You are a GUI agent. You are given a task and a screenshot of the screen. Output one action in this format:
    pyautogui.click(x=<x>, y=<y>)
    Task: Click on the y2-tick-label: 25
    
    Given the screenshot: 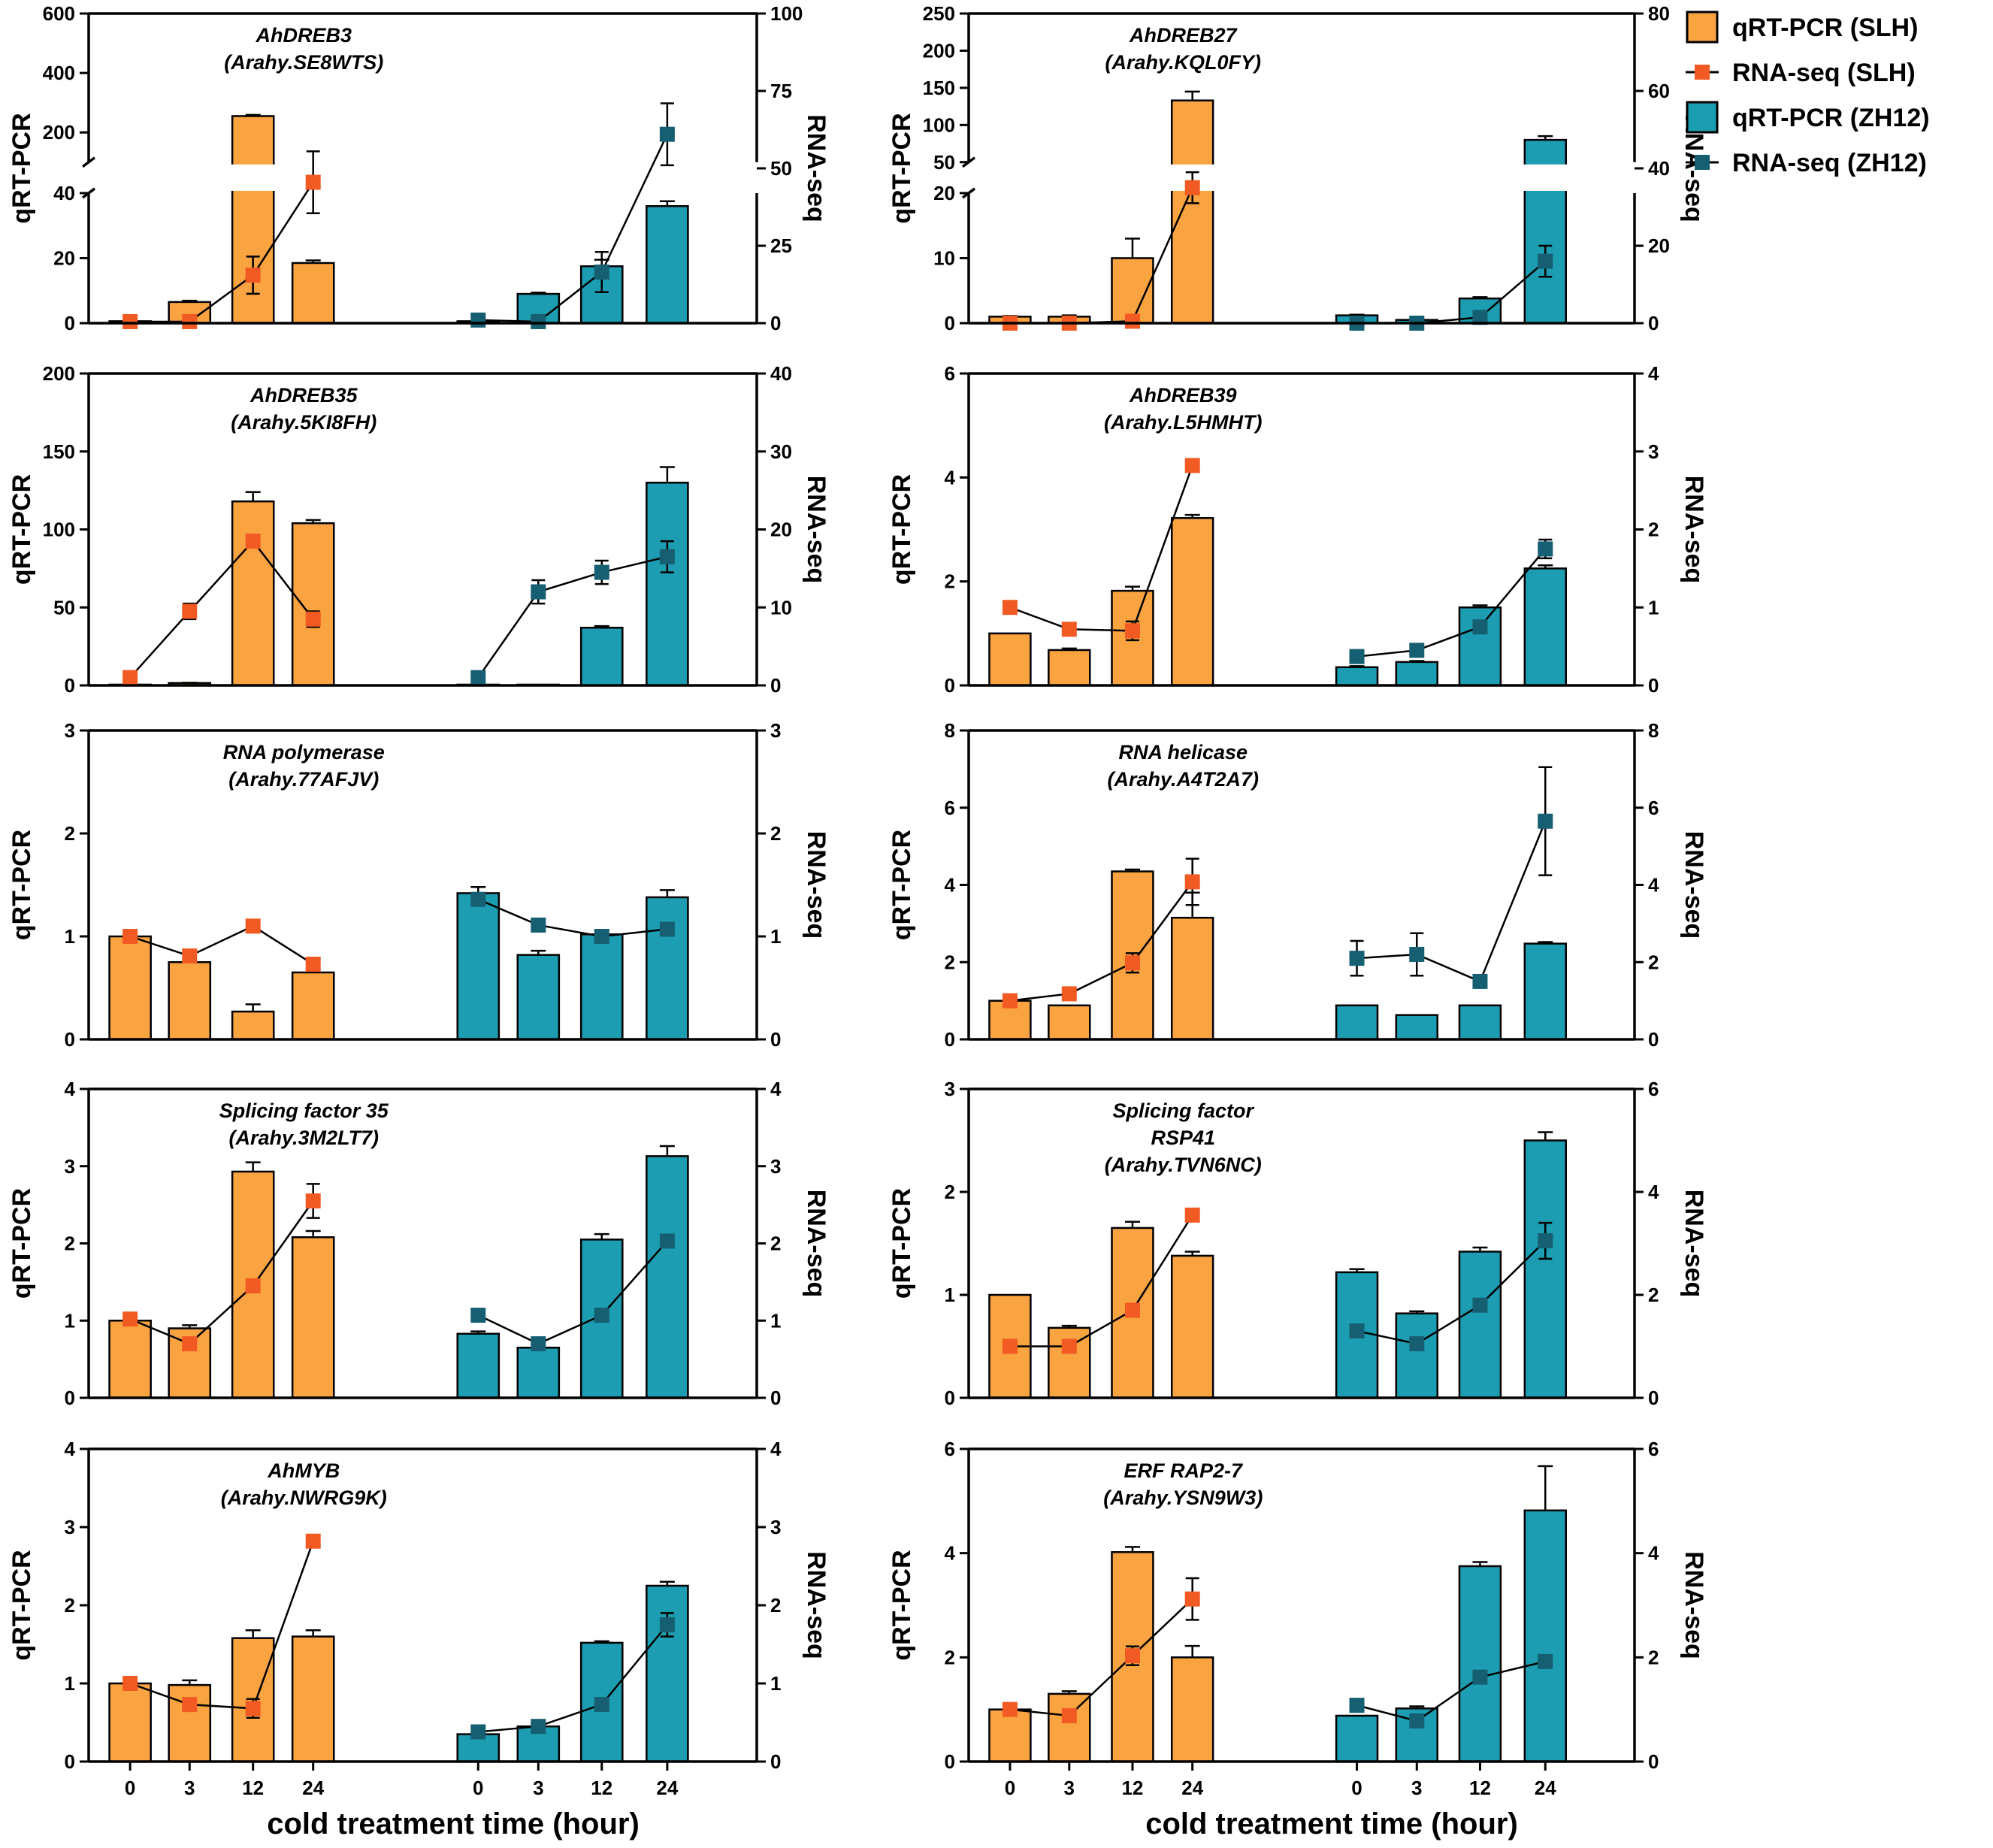 What is the action you would take?
    pyautogui.click(x=781, y=245)
    